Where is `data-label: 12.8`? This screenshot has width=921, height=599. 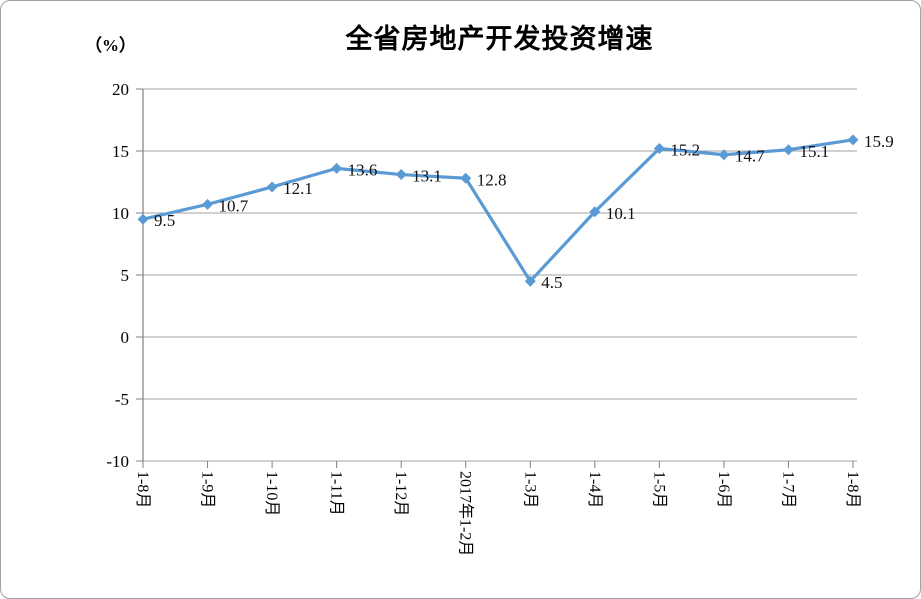
data-label: 12.8 is located at coordinates (492, 179).